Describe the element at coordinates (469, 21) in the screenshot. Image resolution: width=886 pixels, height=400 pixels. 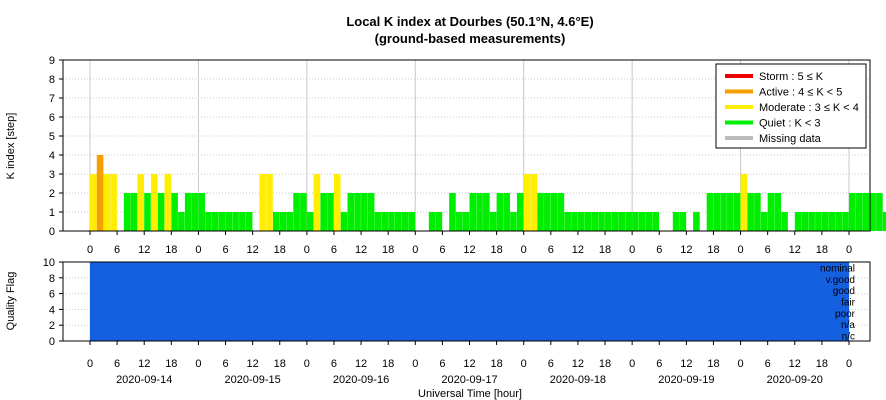
I see `chart-title: Local K index at Dourbes (50.1°N, 4.6°E)` at that location.